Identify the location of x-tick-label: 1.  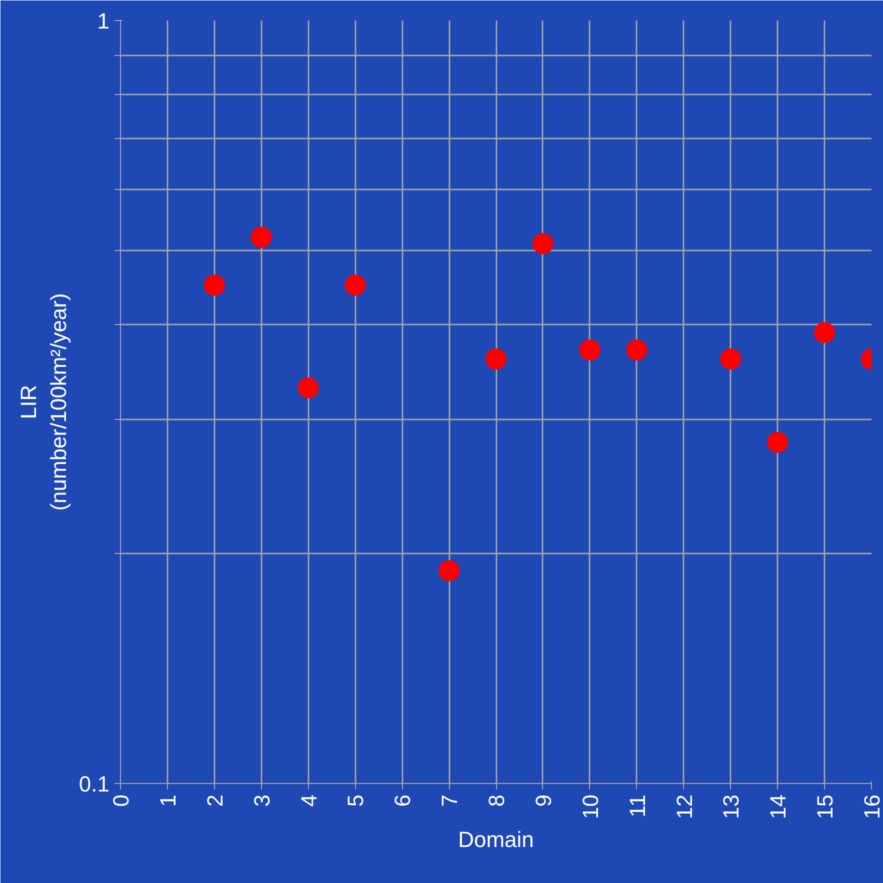
(167, 800).